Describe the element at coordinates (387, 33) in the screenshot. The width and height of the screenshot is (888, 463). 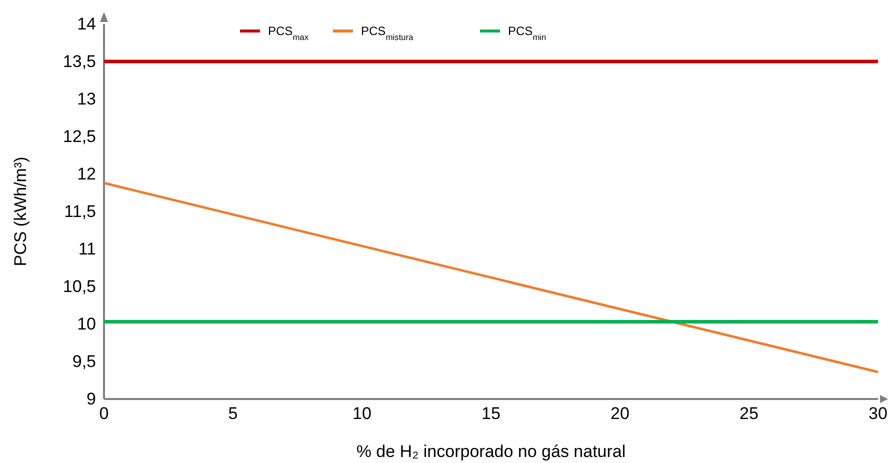
I see `legend-label: PCS$_{mistura}$` at that location.